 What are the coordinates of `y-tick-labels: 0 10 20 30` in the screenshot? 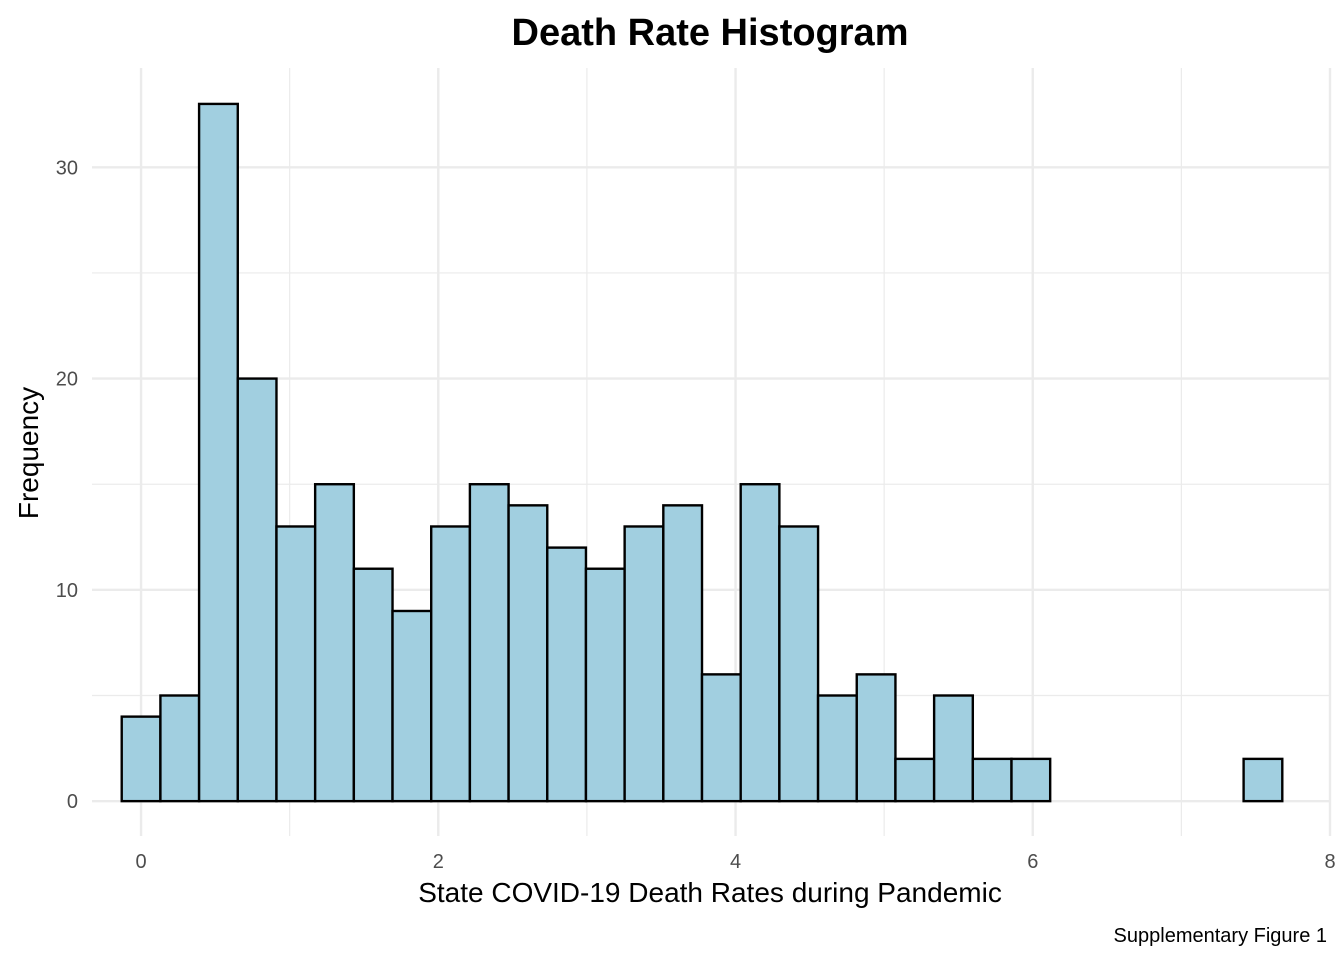 It's located at (67, 485).